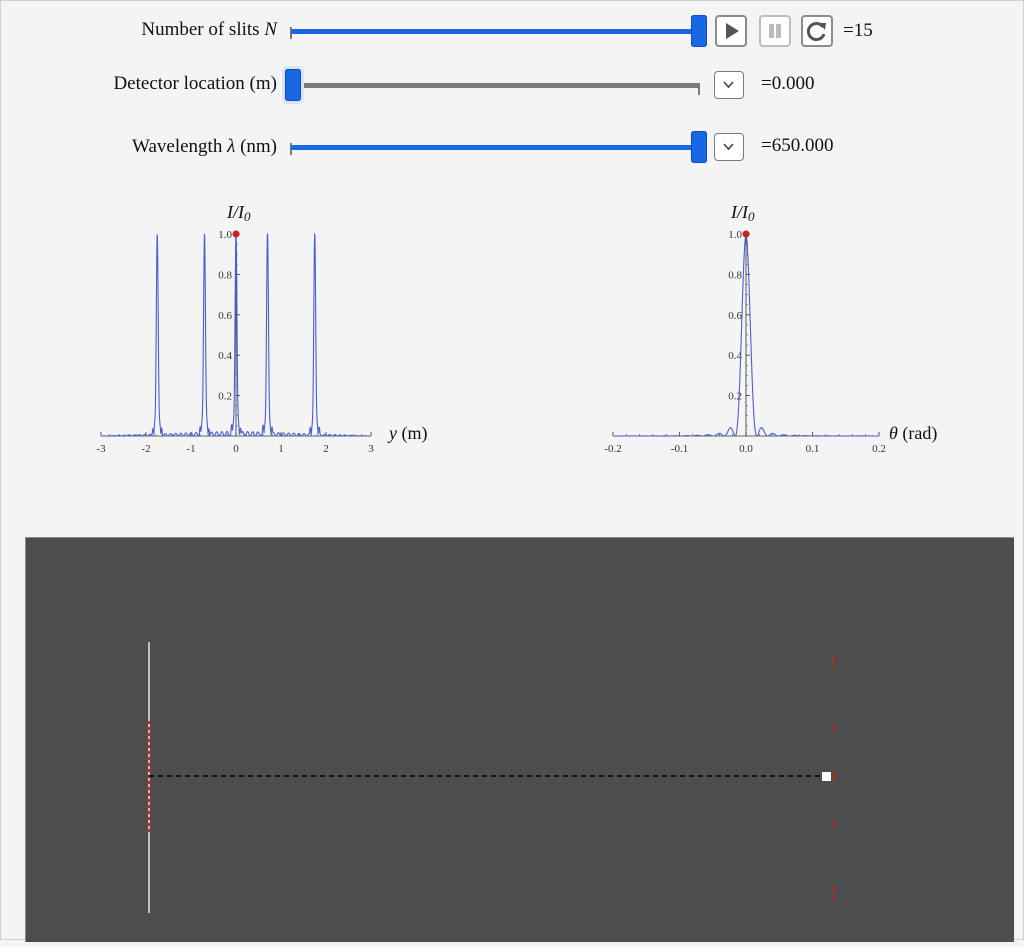 The width and height of the screenshot is (1024, 947). Describe the element at coordinates (879, 449) in the screenshot. I see `x-tick-label: 0.2` at that location.